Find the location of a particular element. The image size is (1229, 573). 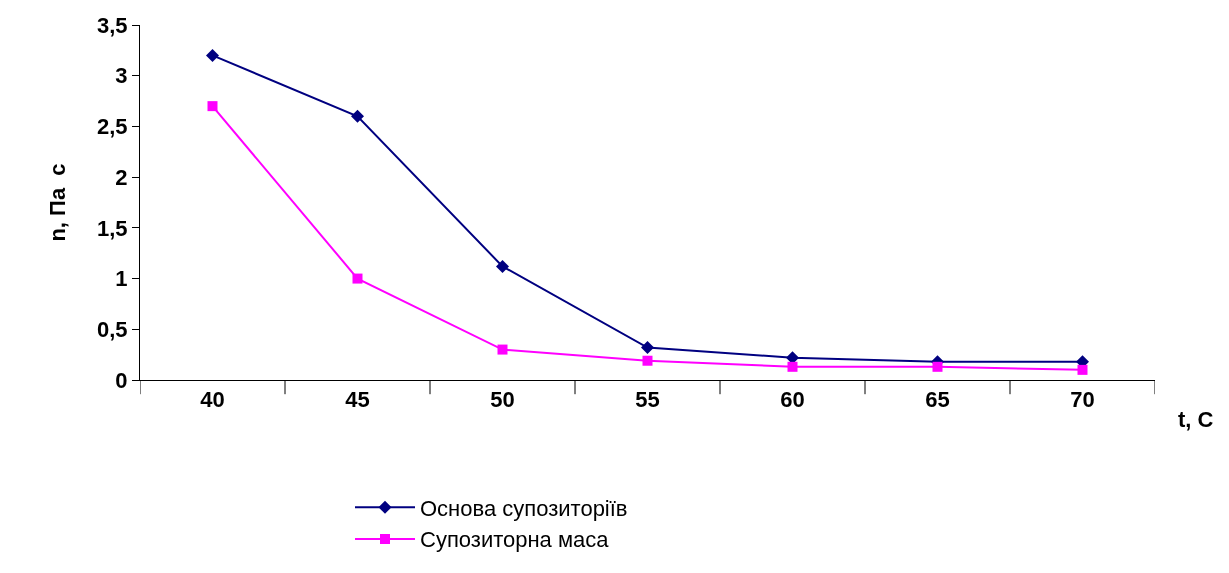

x-tick-label: 65 is located at coordinates (937, 400).